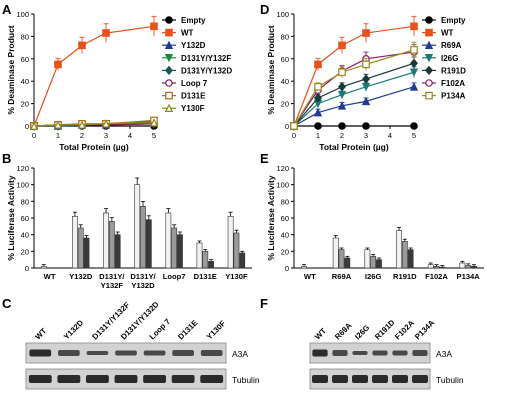 Image resolution: width=520 pixels, height=402 pixels. I want to click on chart-d-y-tick-label: 100, so click(282, 14).